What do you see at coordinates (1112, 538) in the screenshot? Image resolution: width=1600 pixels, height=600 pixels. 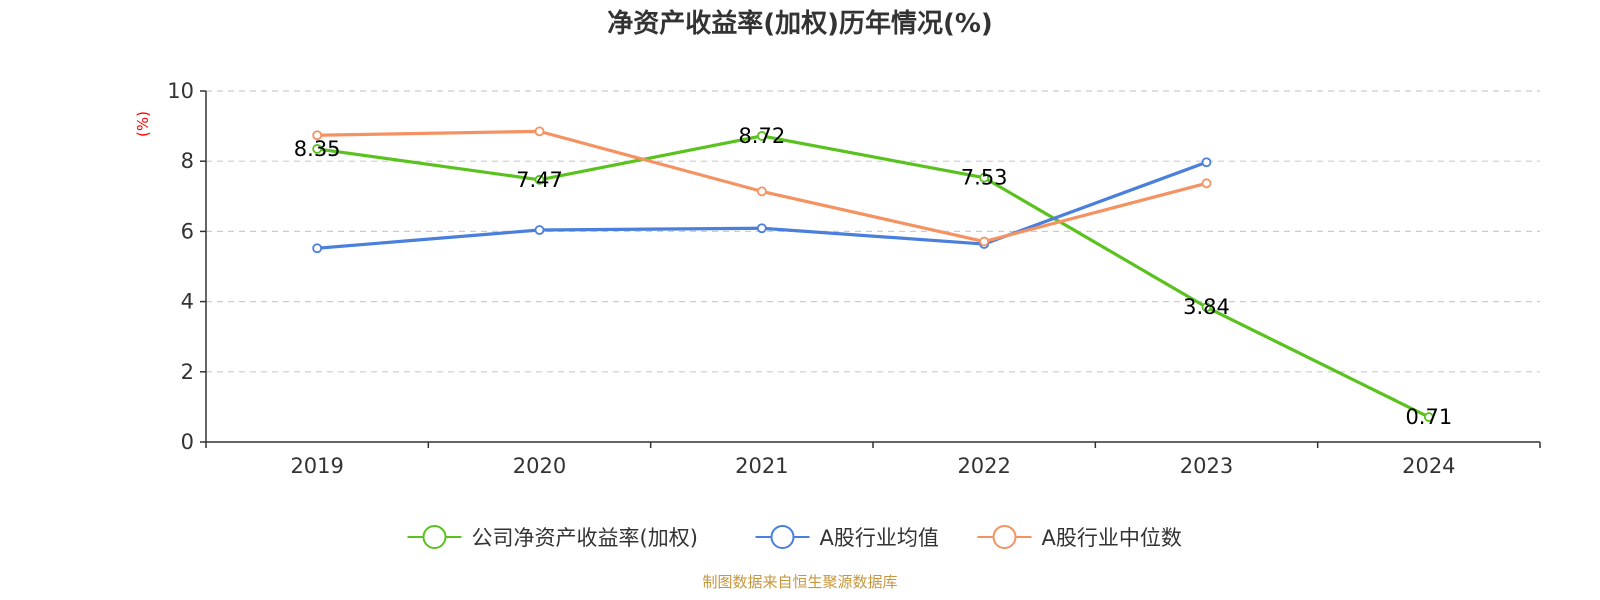 I see `legend-label: A股行业中位数` at bounding box center [1112, 538].